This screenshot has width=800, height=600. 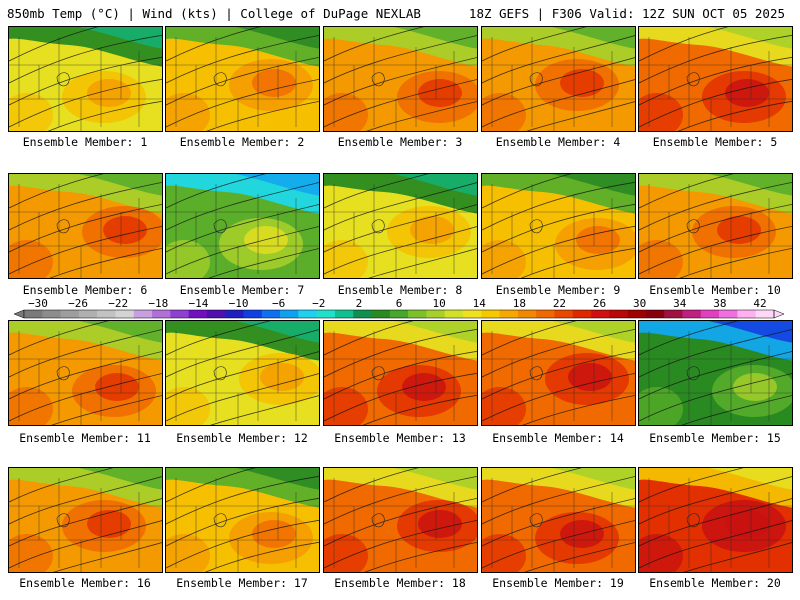 I want to click on colorbar-tick-label: 22, so click(x=559, y=303).